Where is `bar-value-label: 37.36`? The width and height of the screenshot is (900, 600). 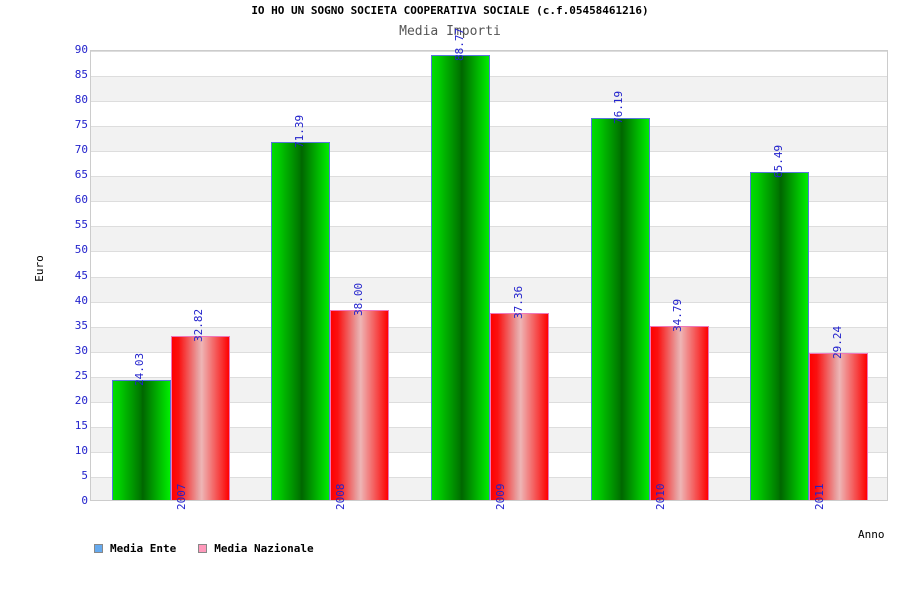
bar-value-label: 37.36 is located at coordinates (518, 302).